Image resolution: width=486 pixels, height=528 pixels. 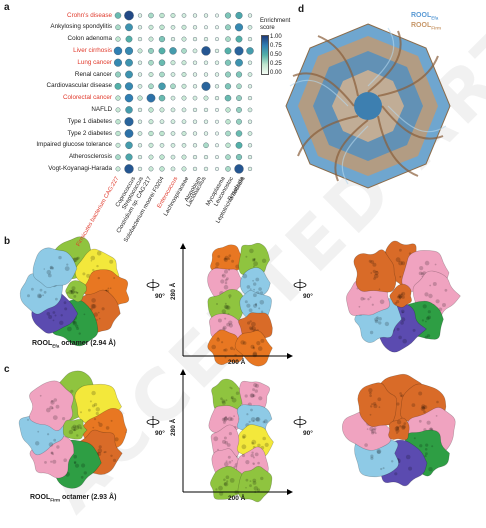 What do you see at coordinates (237, 362) in the screenshot?
I see `b-horizontal-dimension: 200 Å` at bounding box center [237, 362].